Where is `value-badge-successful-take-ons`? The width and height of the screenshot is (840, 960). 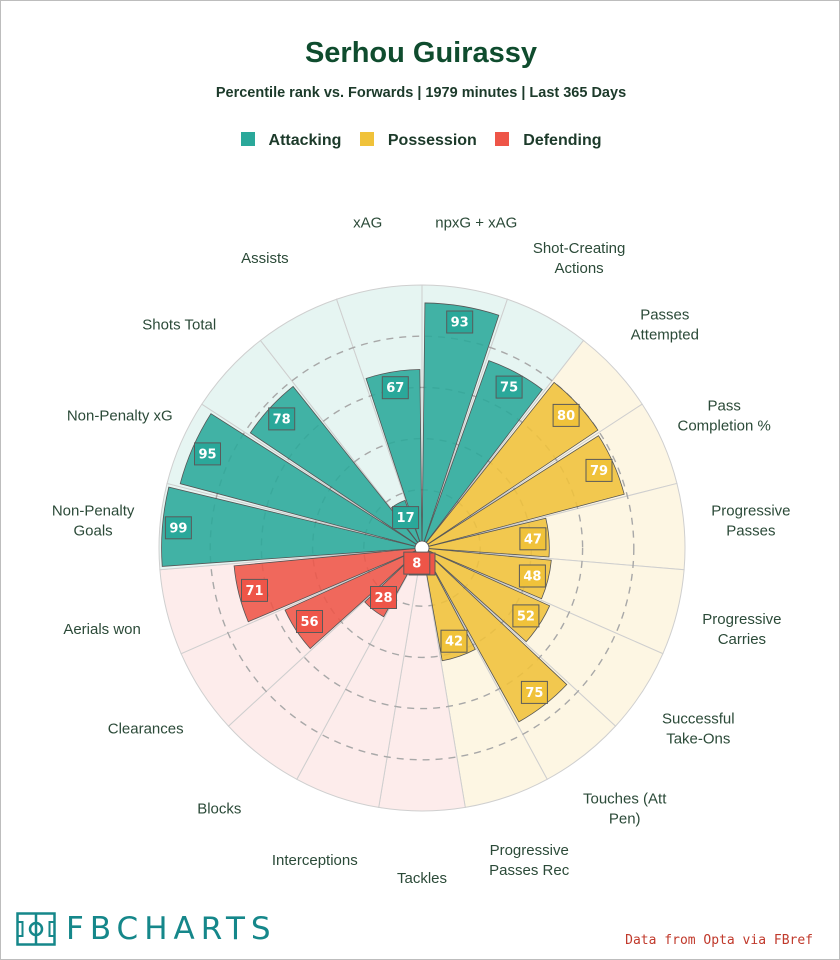
value-badge-successful-take-ons is located at coordinates (526, 616).